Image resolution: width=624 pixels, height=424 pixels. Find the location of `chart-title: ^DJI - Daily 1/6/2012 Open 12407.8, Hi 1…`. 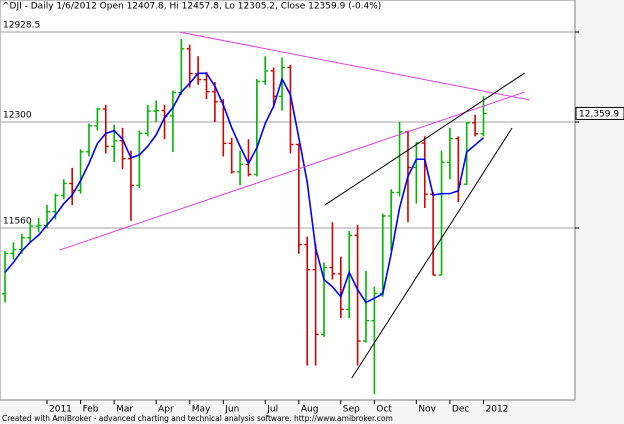

chart-title: ^DJI - Daily 1/6/2012 Open 12407.8, Hi 1… is located at coordinates (191, 7).